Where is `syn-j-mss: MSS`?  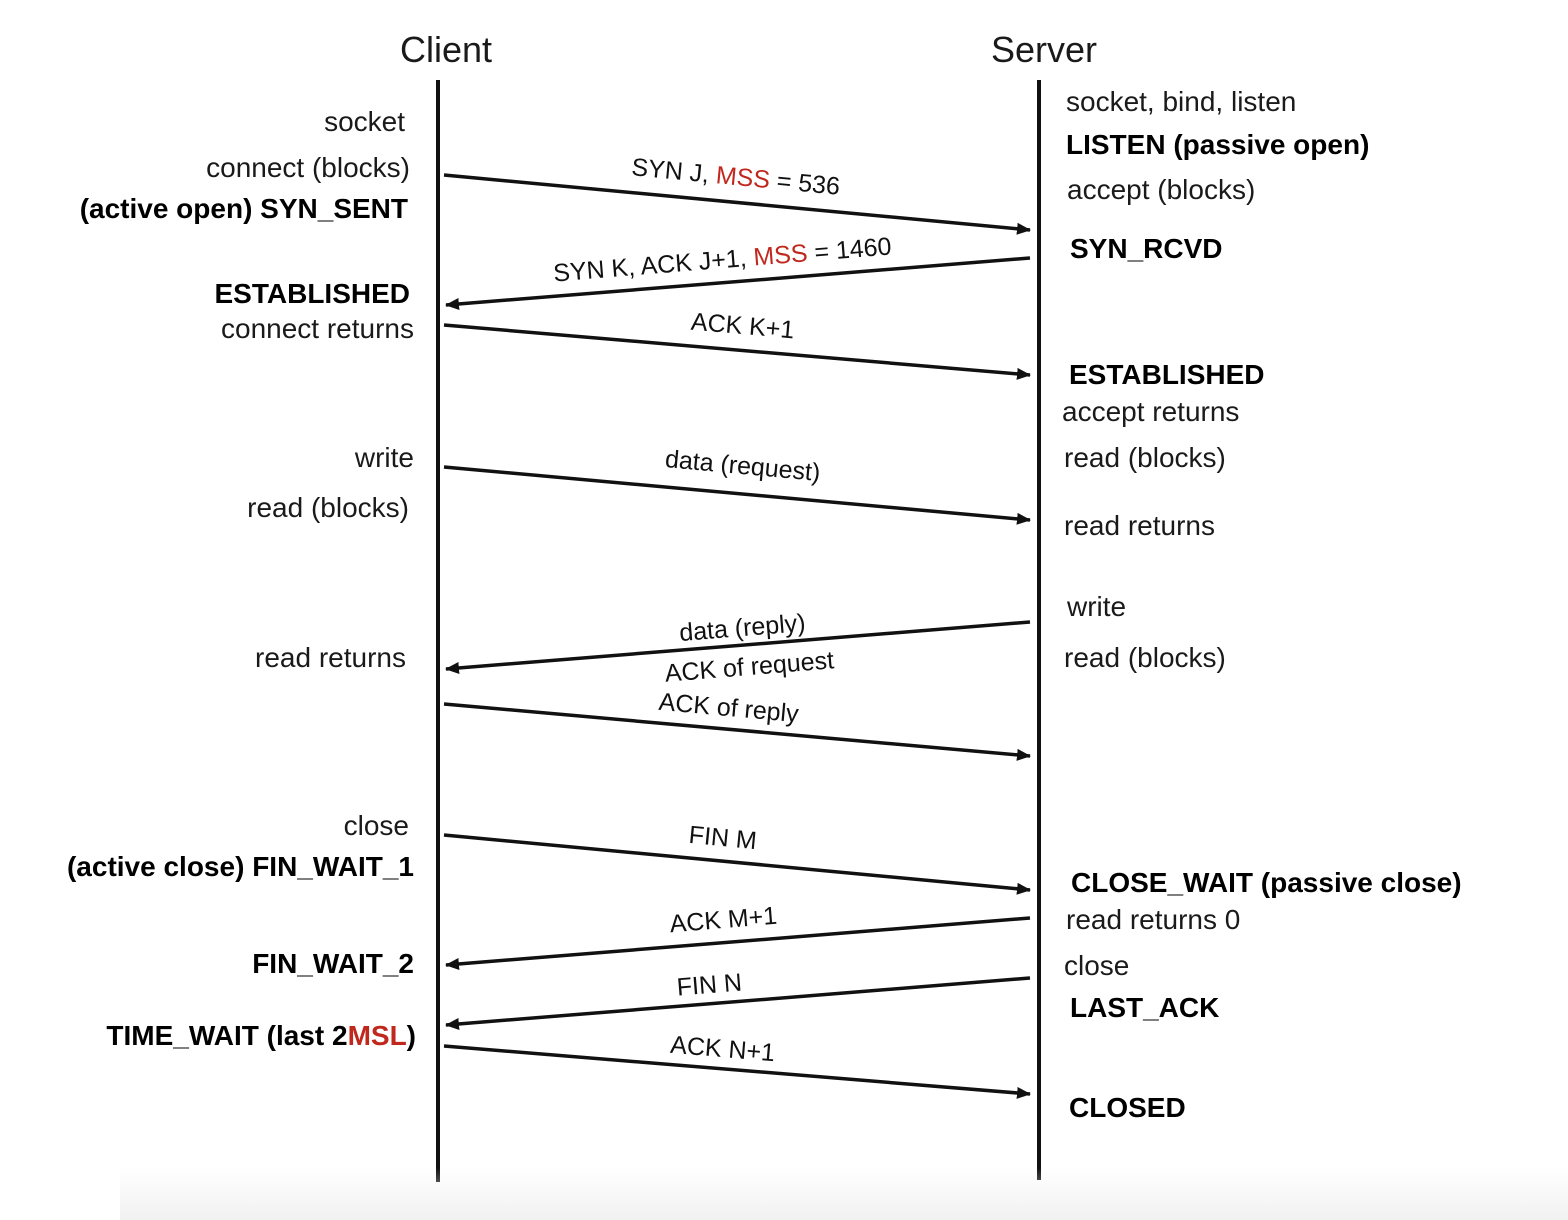
syn-j-mss: MSS is located at coordinates (743, 177).